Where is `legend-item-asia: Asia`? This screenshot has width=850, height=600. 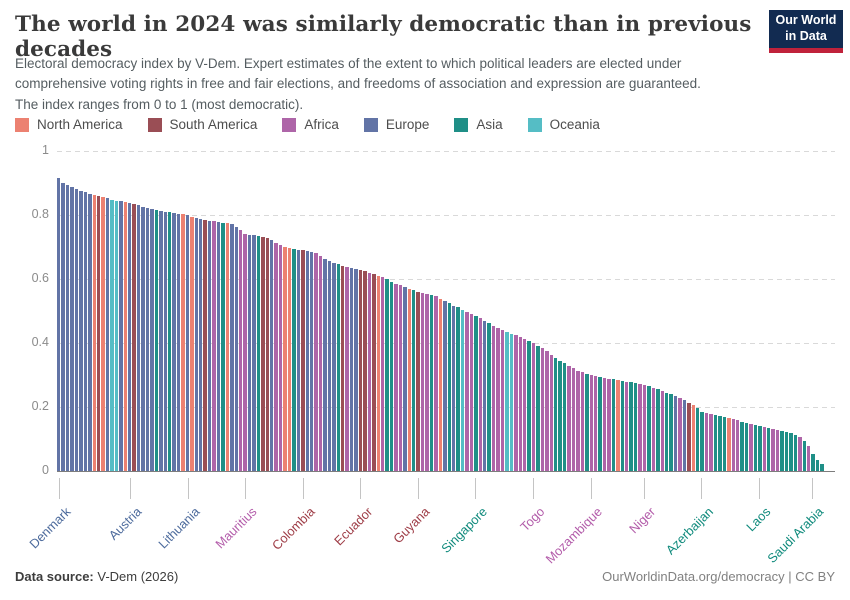
legend-item-asia: Asia is located at coordinates (478, 124).